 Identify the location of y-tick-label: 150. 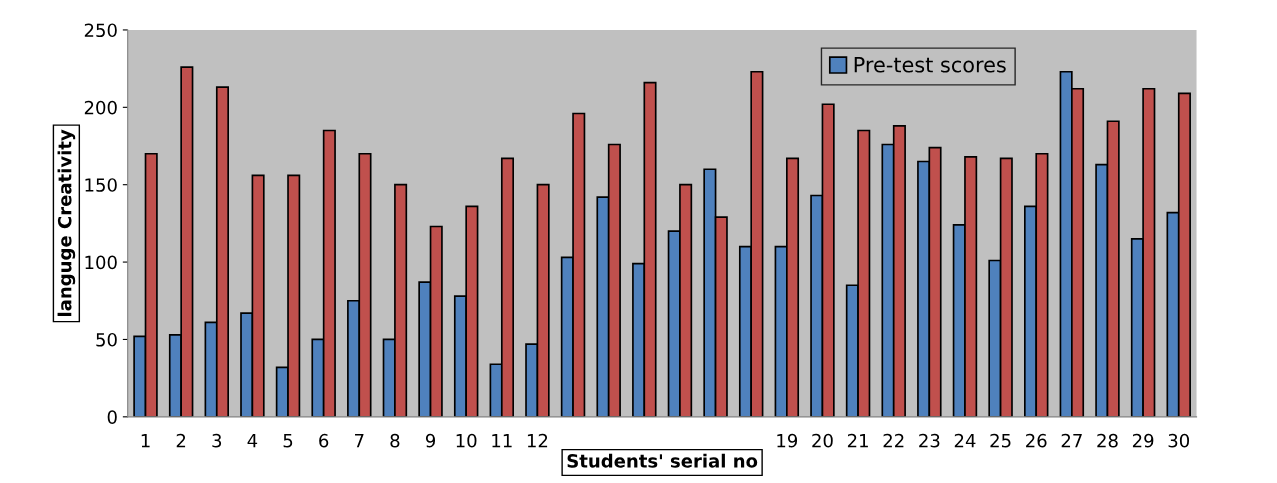
(101, 185).